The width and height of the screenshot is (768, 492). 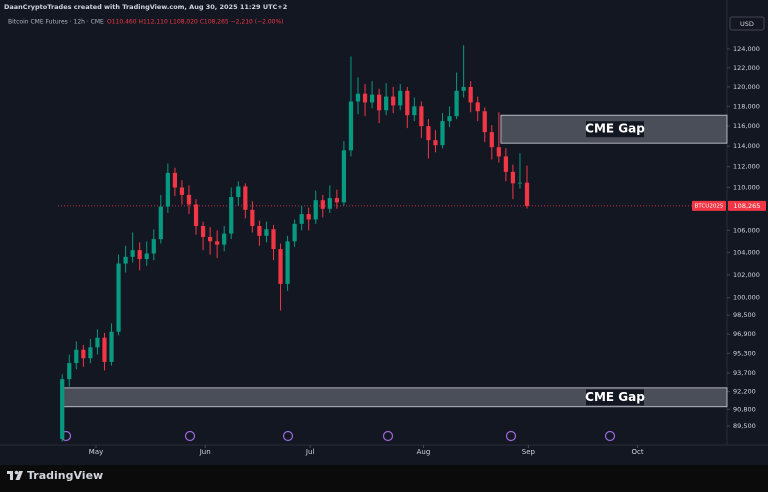 What do you see at coordinates (746, 298) in the screenshot?
I see `y-tick-label: 100,000` at bounding box center [746, 298].